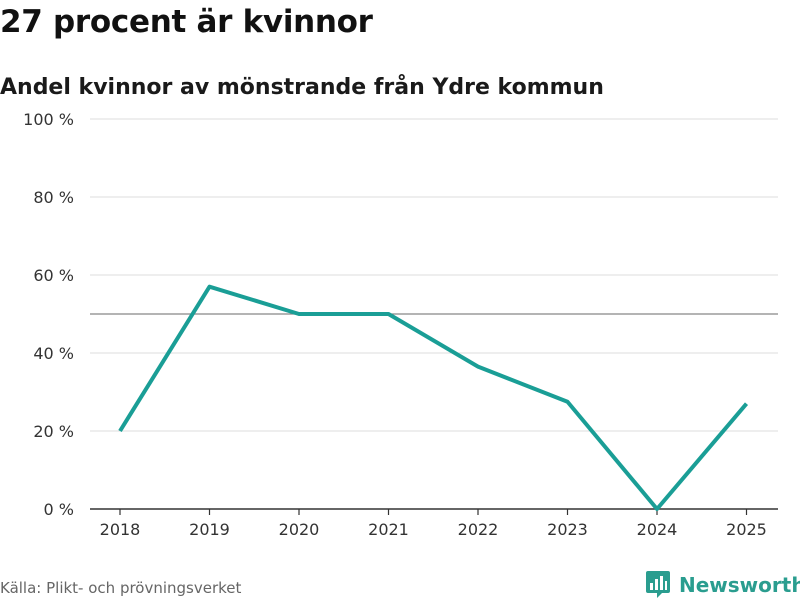 The image size is (800, 600). I want to click on y-tick-label: 100 %, so click(48, 119).